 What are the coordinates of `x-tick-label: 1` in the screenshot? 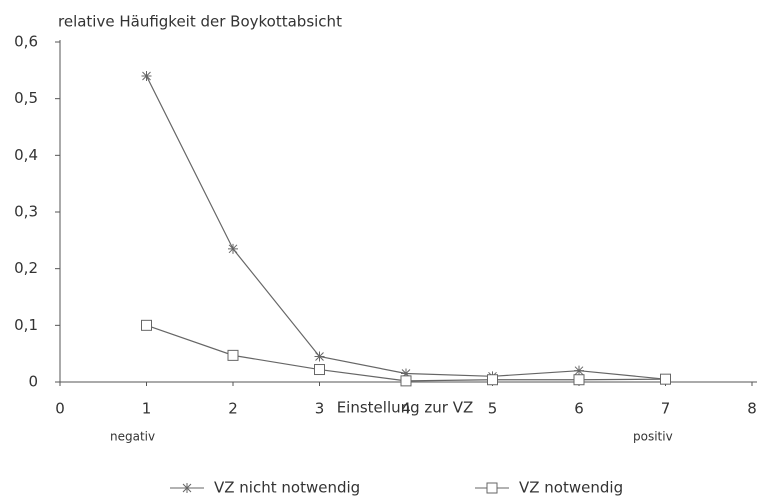 It's located at (147, 409).